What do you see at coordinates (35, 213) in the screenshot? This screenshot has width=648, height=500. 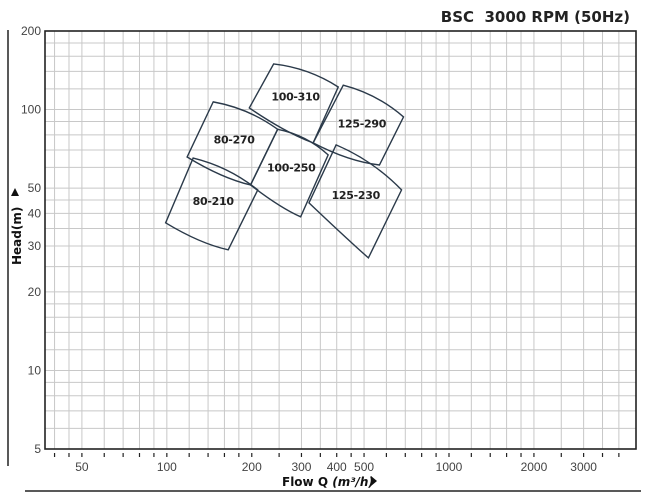 I see `y-tick-label: 40` at bounding box center [35, 213].